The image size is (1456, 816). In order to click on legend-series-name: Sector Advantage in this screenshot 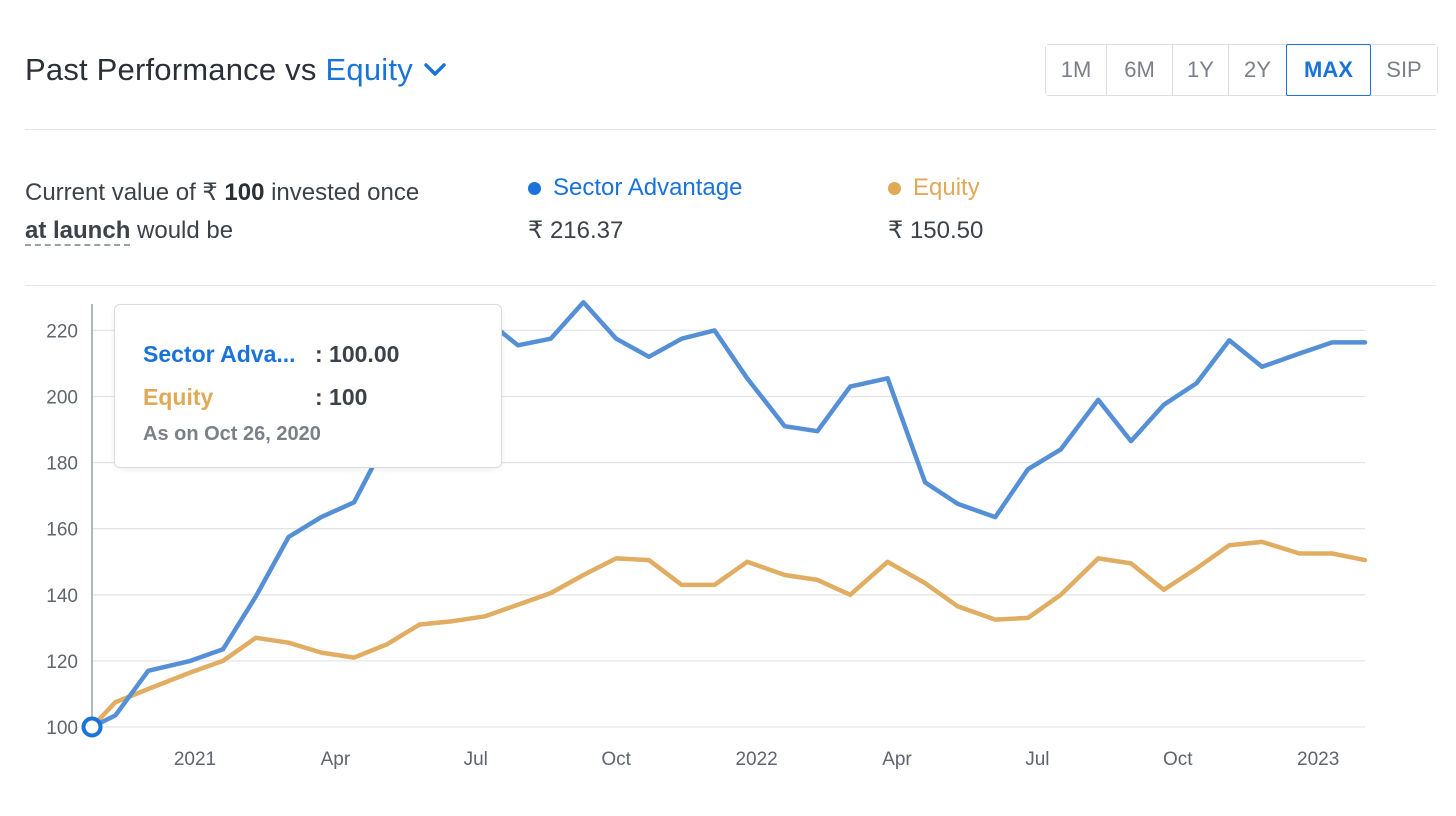, I will do `click(648, 187)`.